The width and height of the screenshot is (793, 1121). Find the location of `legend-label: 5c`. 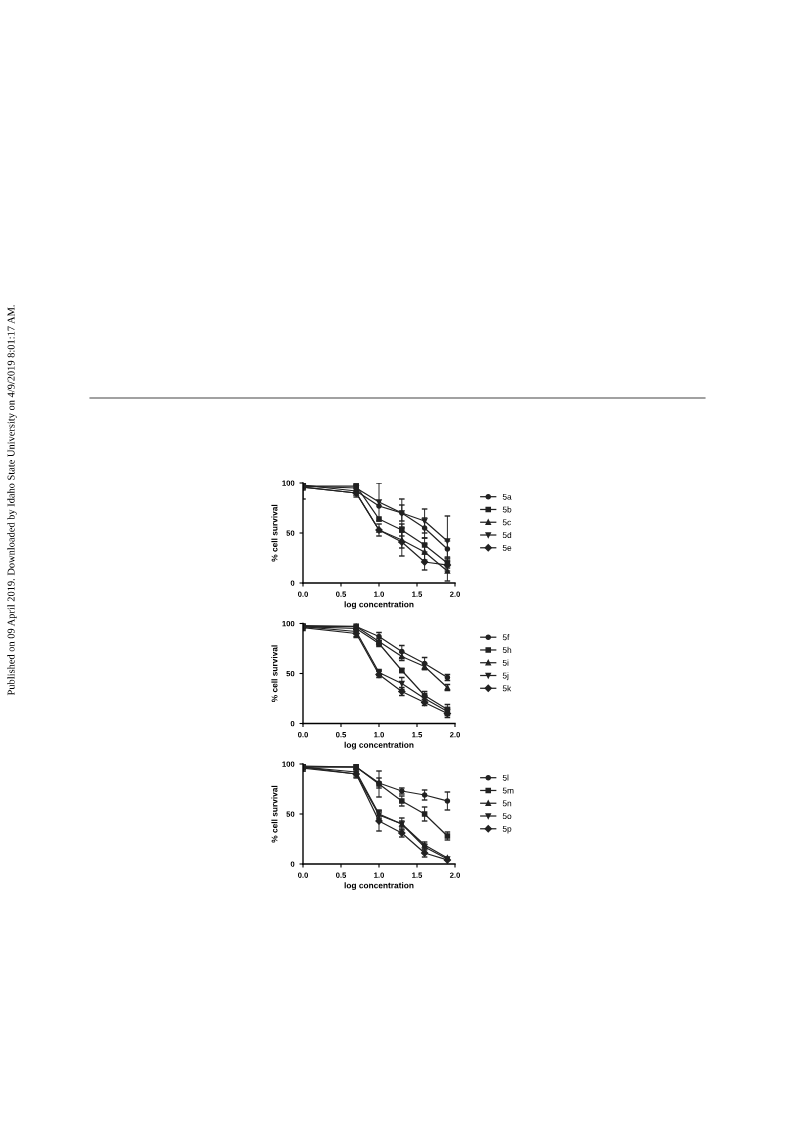

legend-label: 5c is located at coordinates (506, 522).